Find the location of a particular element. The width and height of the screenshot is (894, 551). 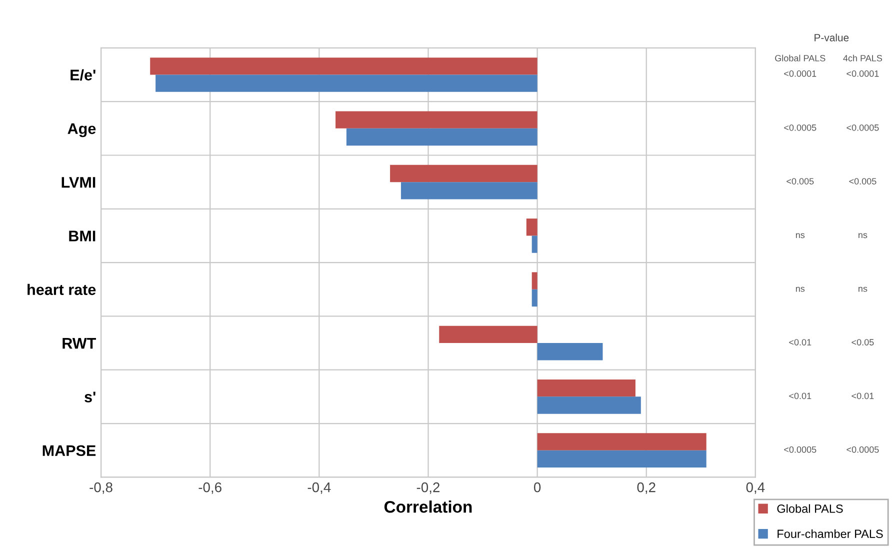

y-tick-label: s' is located at coordinates (90, 397).